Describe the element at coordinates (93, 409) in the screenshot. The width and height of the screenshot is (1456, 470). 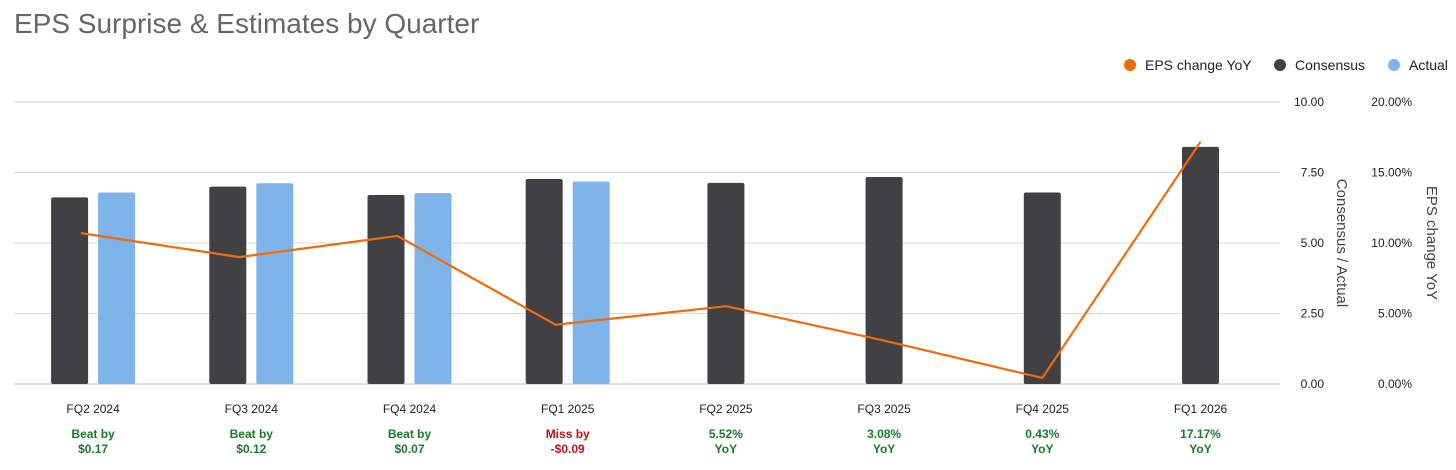
I see `category-label: FQ2 2024` at that location.